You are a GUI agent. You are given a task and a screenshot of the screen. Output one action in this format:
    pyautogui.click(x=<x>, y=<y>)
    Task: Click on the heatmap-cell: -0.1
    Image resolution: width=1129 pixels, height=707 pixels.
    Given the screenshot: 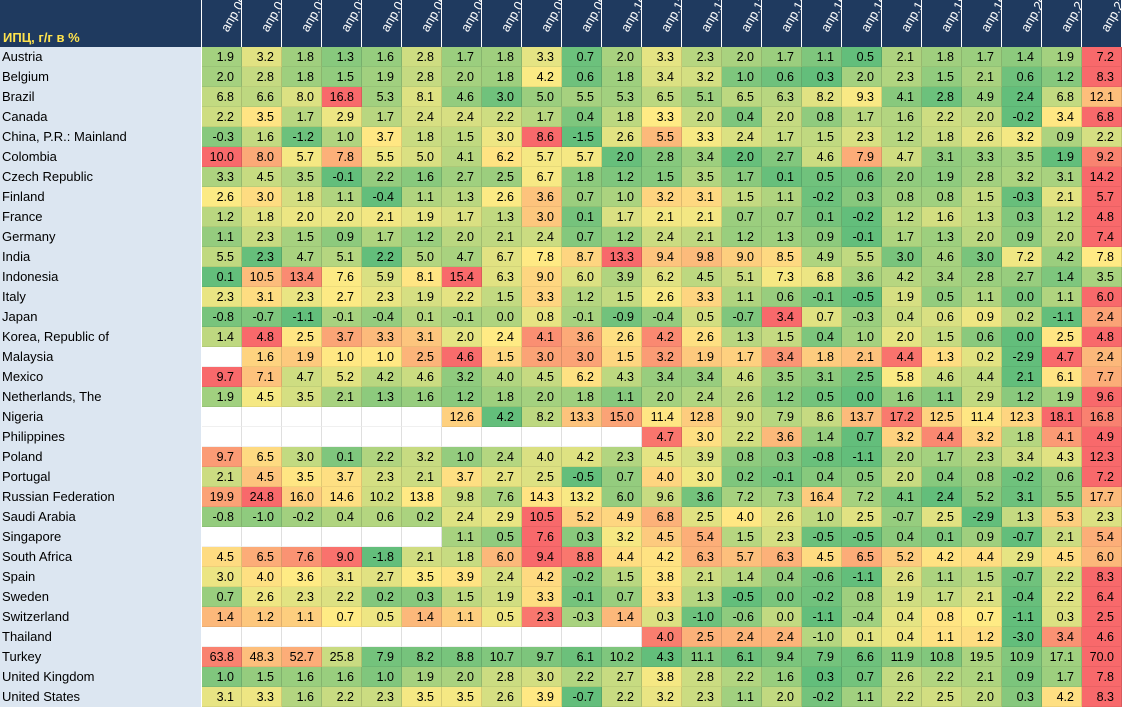 What is the action you would take?
    pyautogui.click(x=582, y=597)
    